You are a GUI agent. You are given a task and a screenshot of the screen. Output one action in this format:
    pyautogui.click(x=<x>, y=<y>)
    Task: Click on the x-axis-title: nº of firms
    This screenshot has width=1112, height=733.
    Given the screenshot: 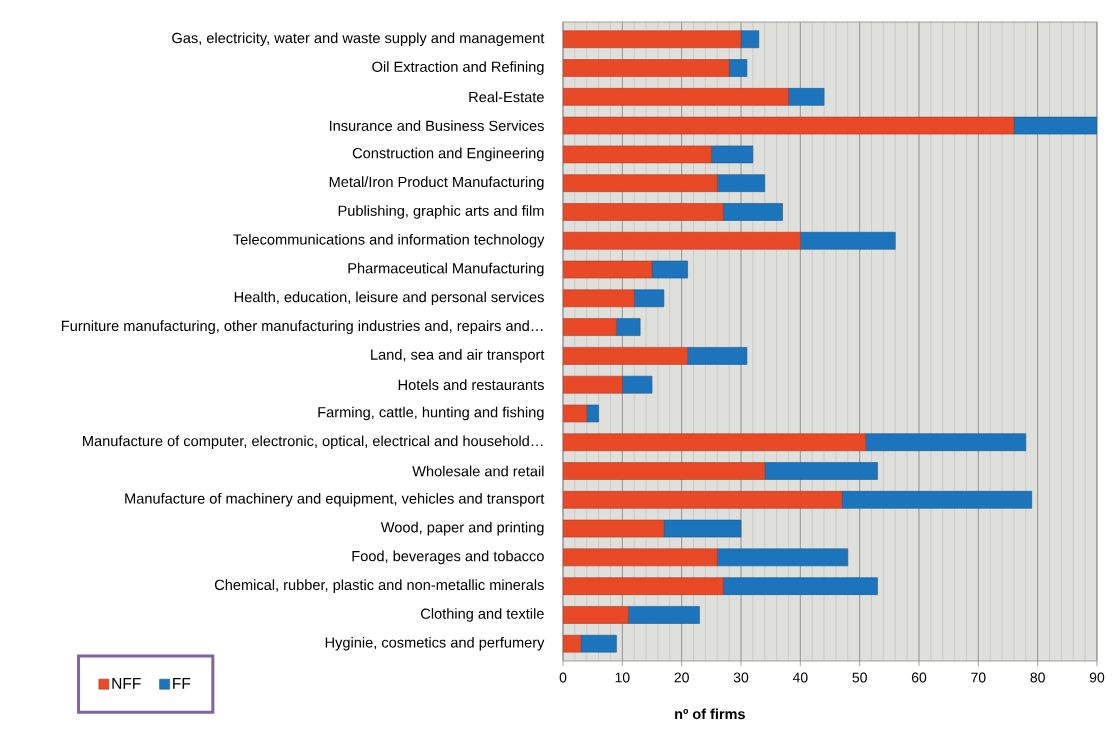 What is the action you would take?
    pyautogui.click(x=710, y=714)
    